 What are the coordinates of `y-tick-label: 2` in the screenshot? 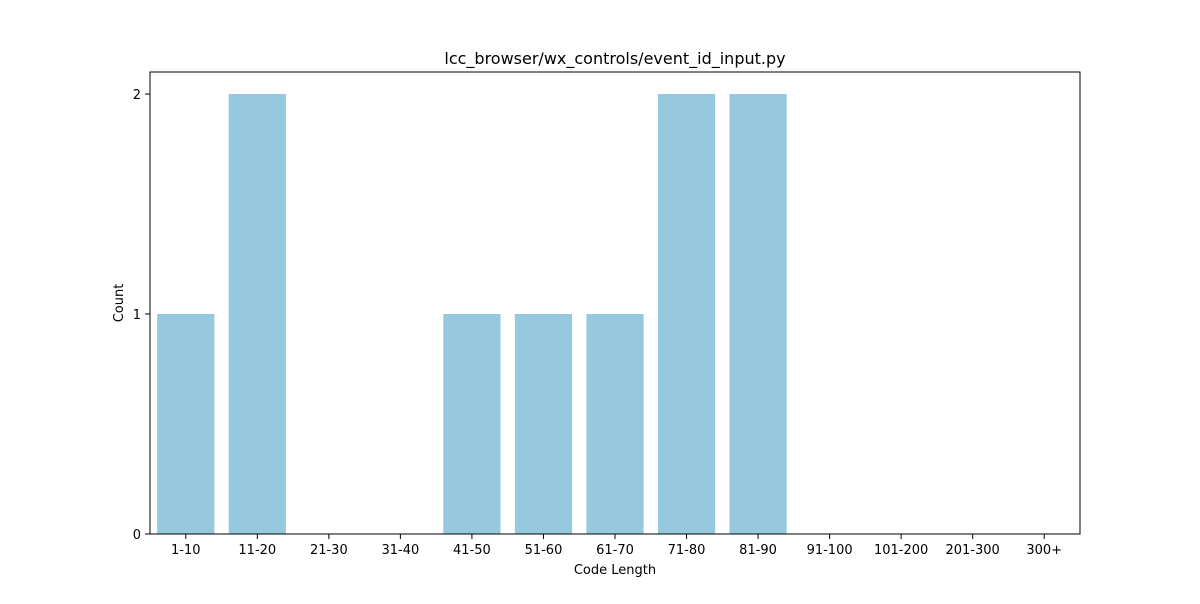 It's located at (137, 95).